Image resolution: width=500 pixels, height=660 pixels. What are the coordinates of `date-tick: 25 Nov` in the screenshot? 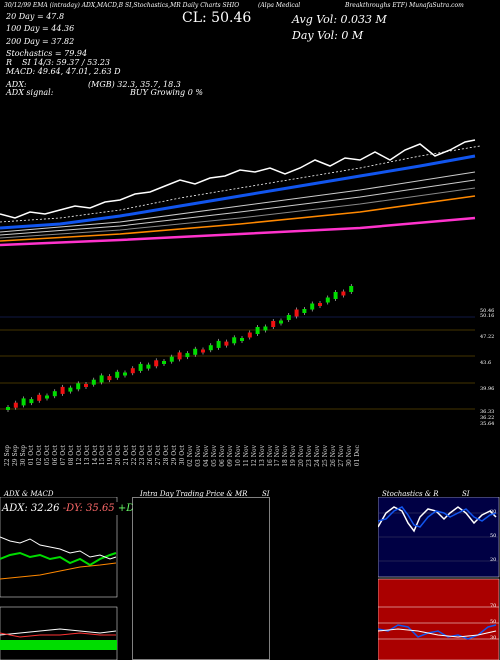 It's located at (326, 456).